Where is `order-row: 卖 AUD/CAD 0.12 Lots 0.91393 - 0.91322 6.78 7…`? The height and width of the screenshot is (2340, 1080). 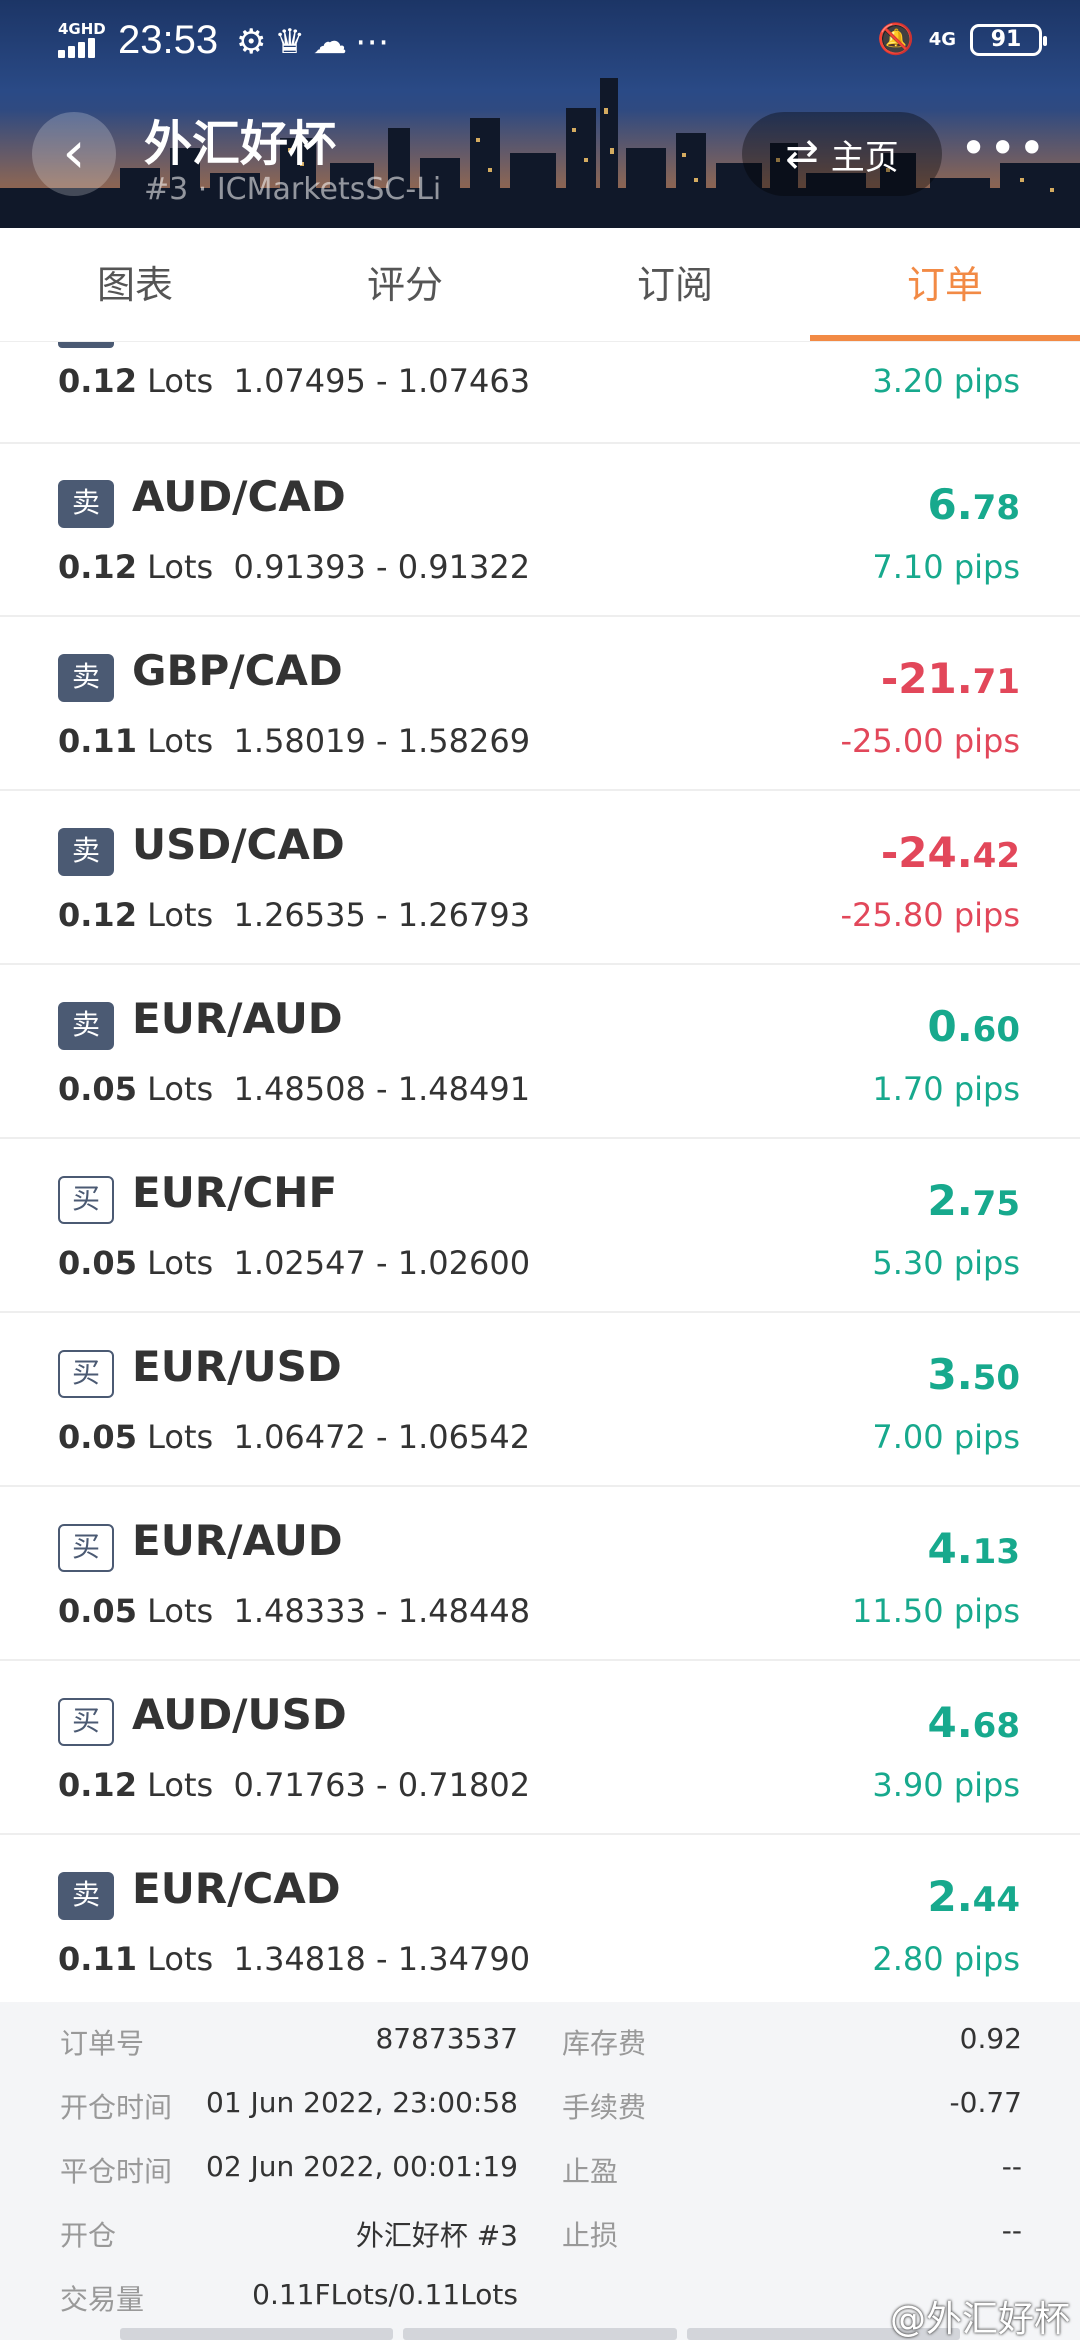
order-row: 卖 AUD/CAD 0.12 Lots 0.91393 - 0.91322 6.78 7… is located at coordinates (540, 530).